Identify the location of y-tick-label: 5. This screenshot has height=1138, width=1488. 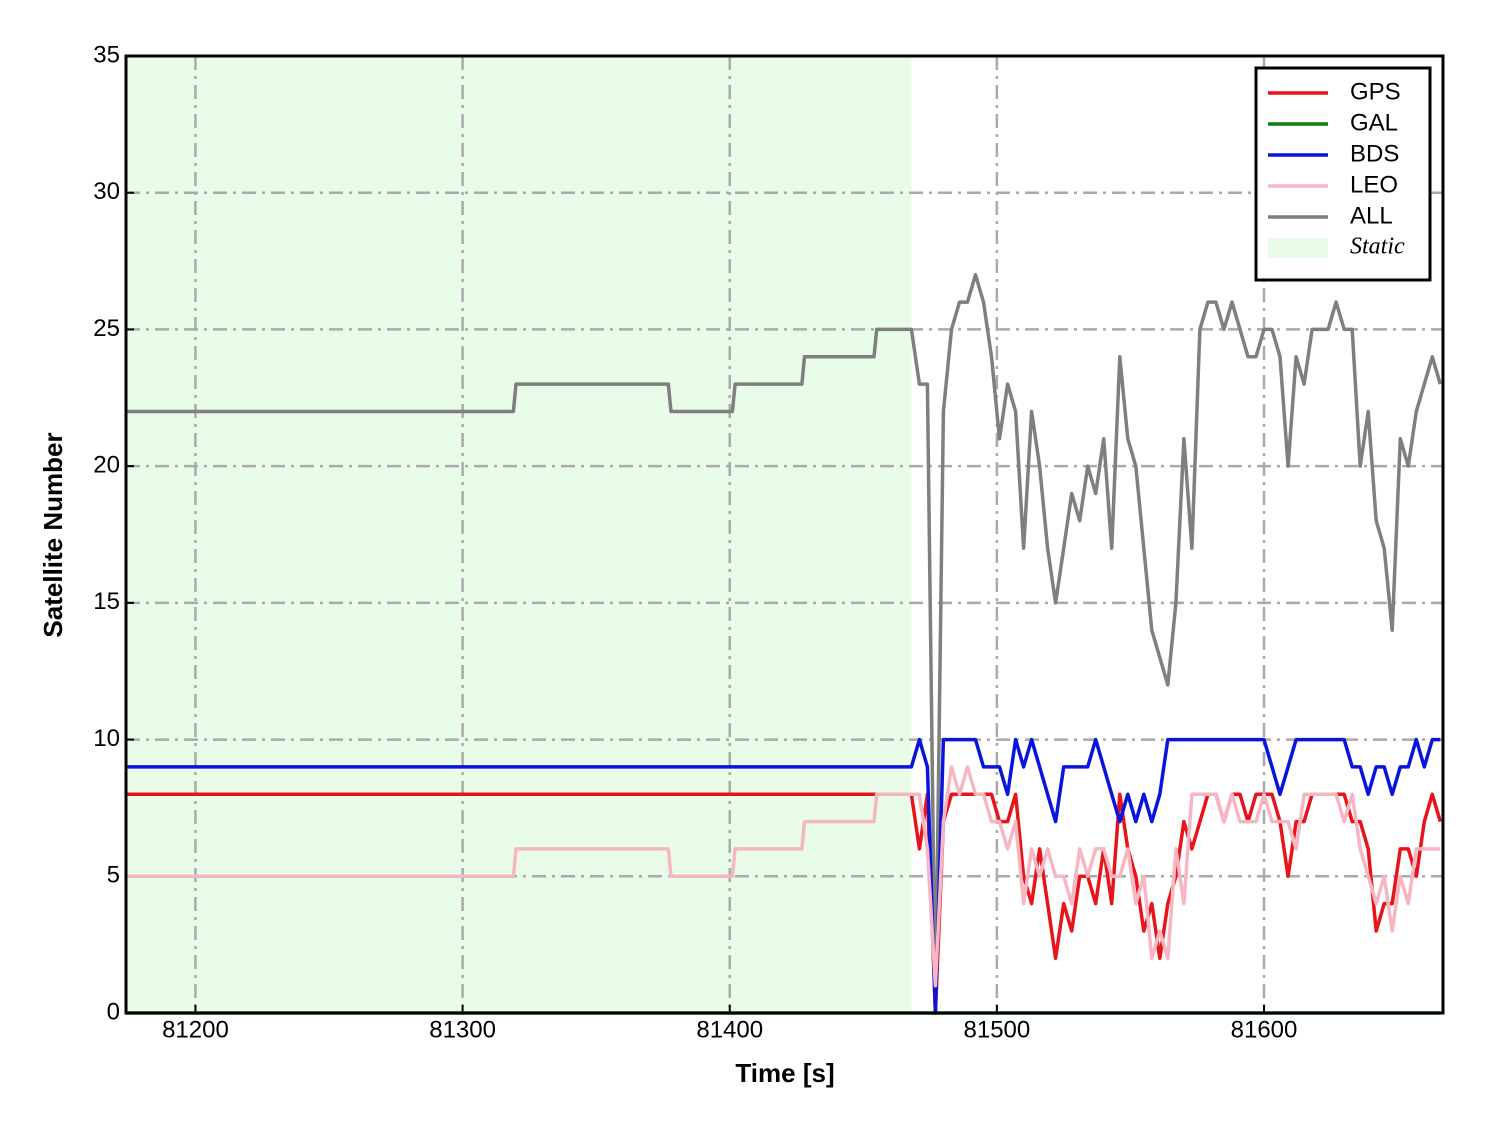
(113, 875).